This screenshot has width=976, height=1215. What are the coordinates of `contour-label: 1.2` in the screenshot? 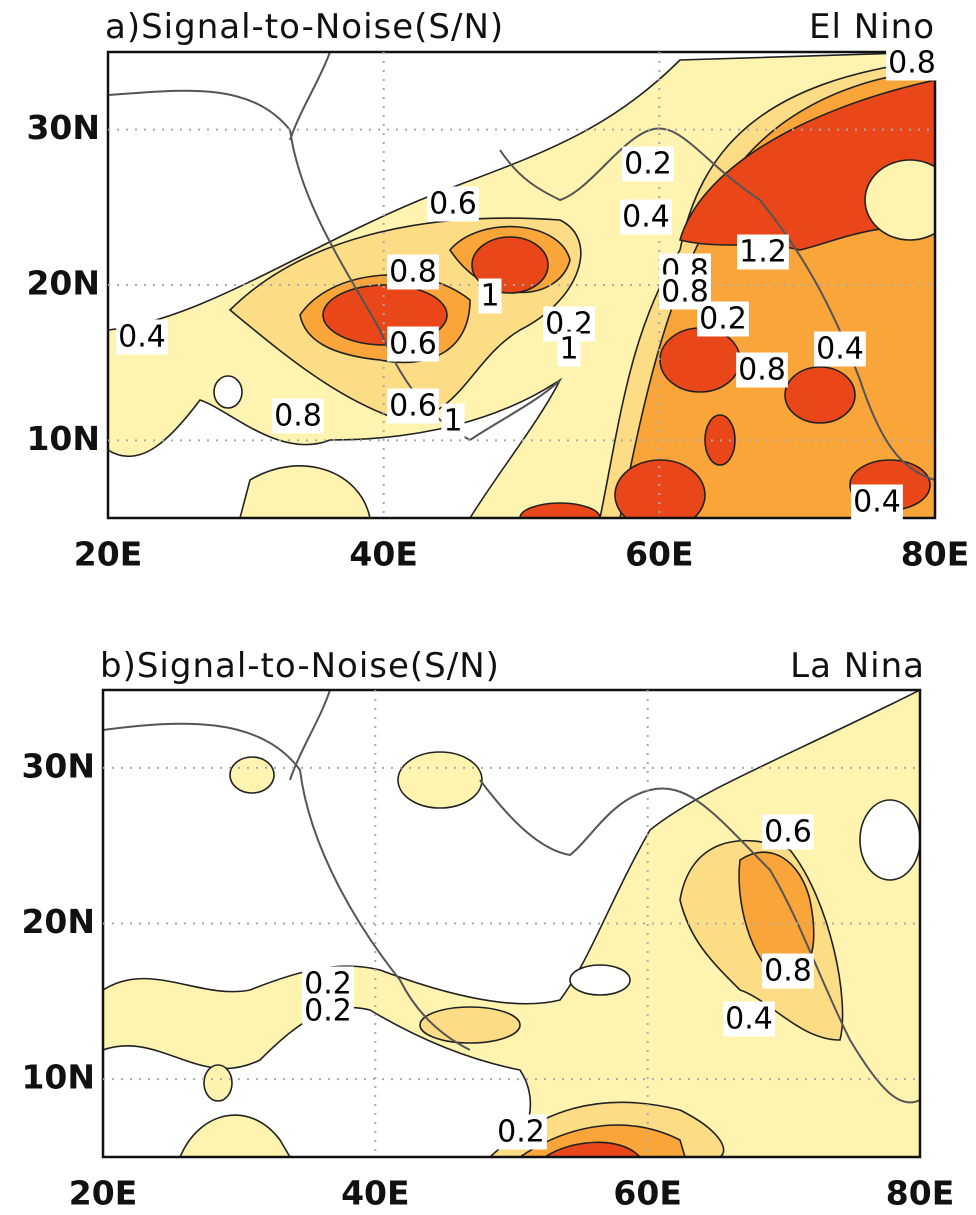 It's located at (763, 252).